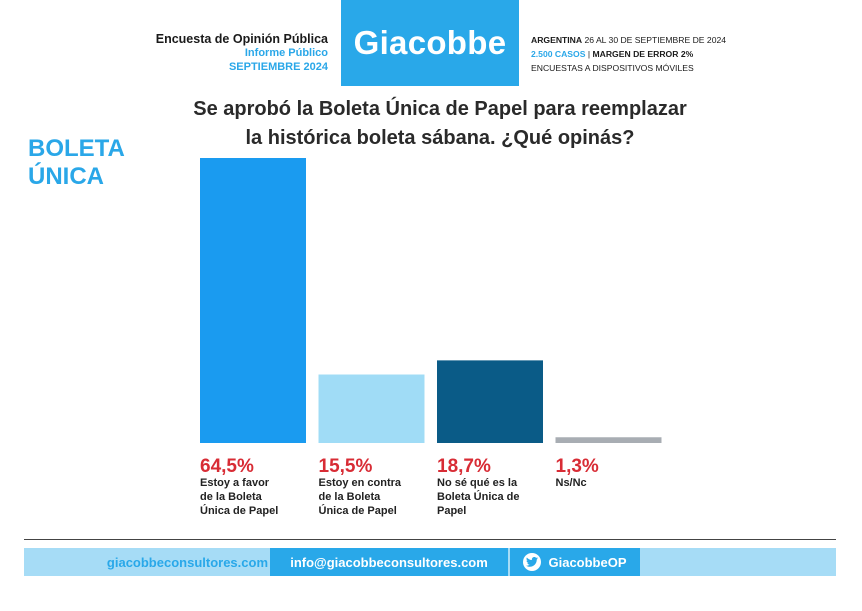 This screenshot has height=611, width=862. What do you see at coordinates (430, 43) in the screenshot?
I see `brand-logo: Giacobbe` at bounding box center [430, 43].